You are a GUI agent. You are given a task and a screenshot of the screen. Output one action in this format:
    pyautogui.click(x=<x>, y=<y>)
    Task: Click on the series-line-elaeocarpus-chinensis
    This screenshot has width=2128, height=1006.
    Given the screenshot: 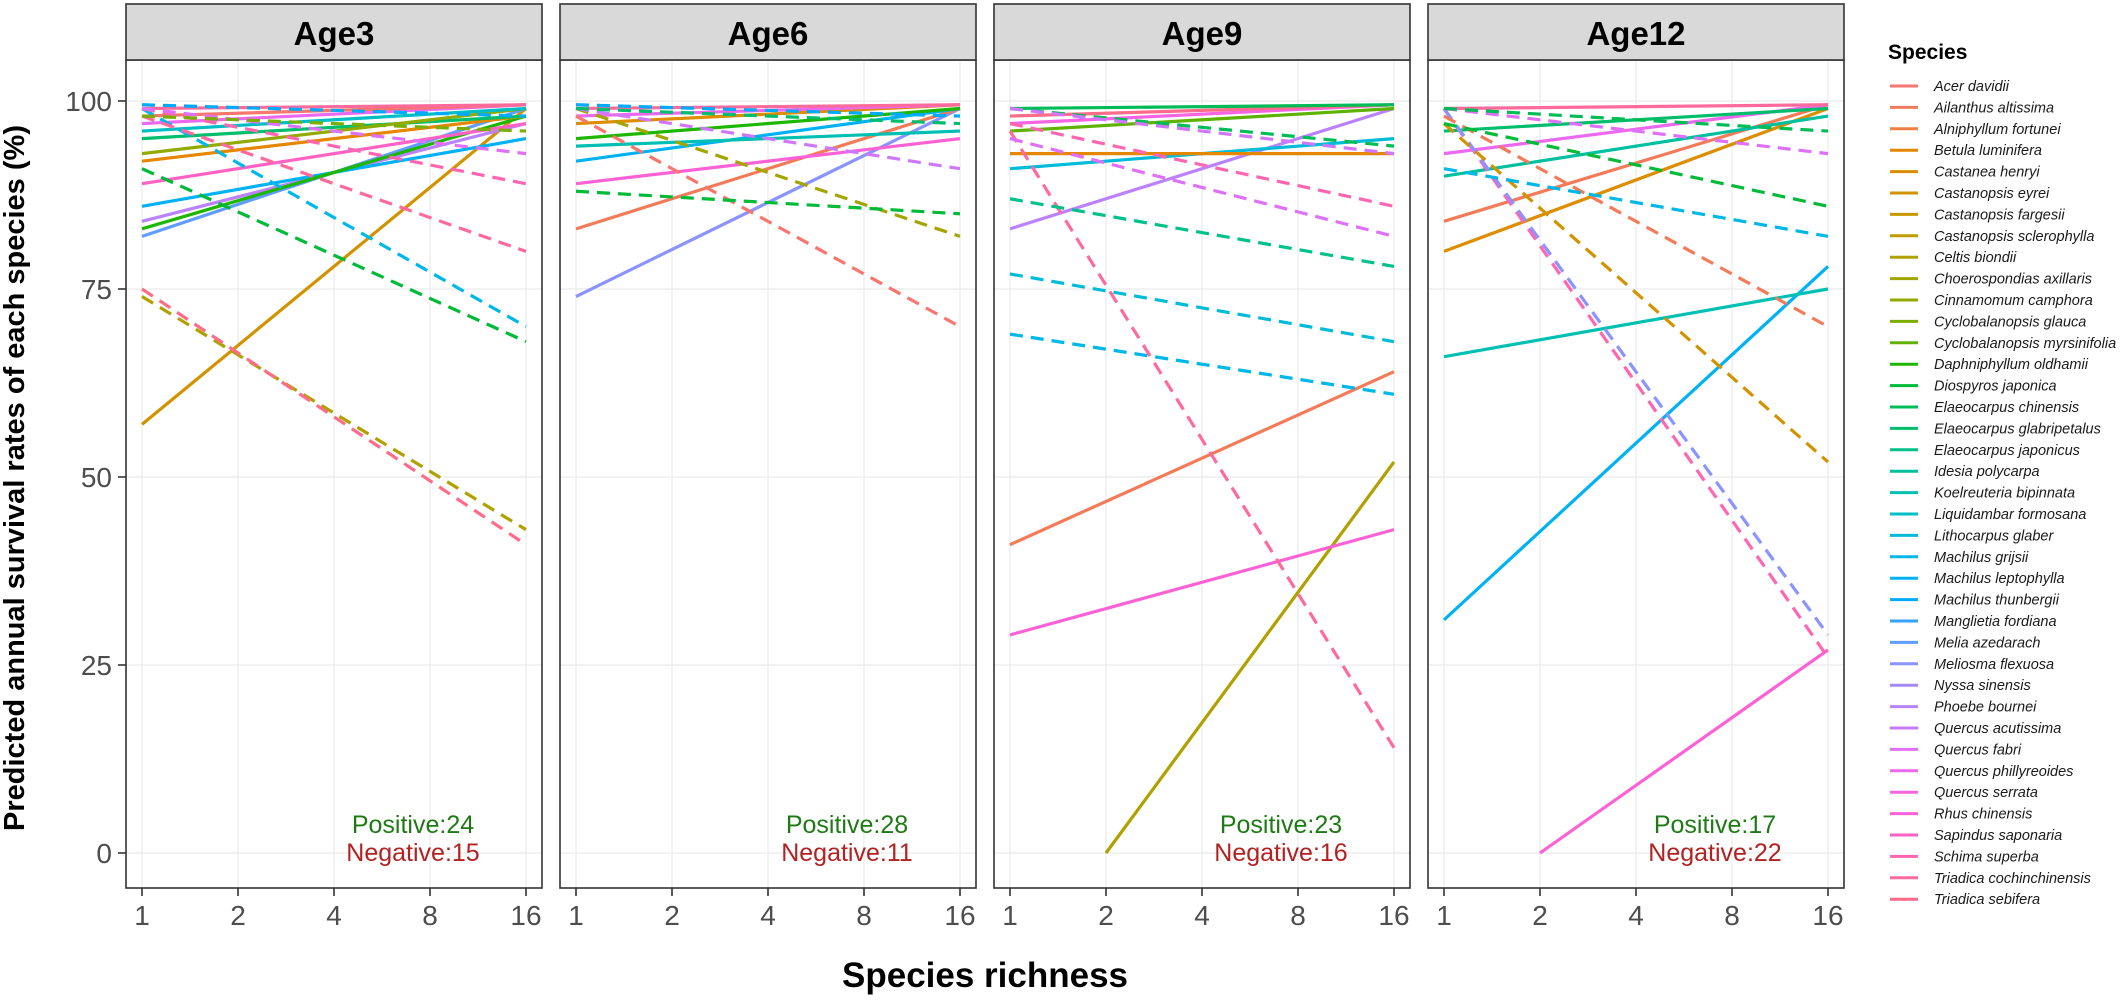 What is the action you would take?
    pyautogui.click(x=1202, y=107)
    